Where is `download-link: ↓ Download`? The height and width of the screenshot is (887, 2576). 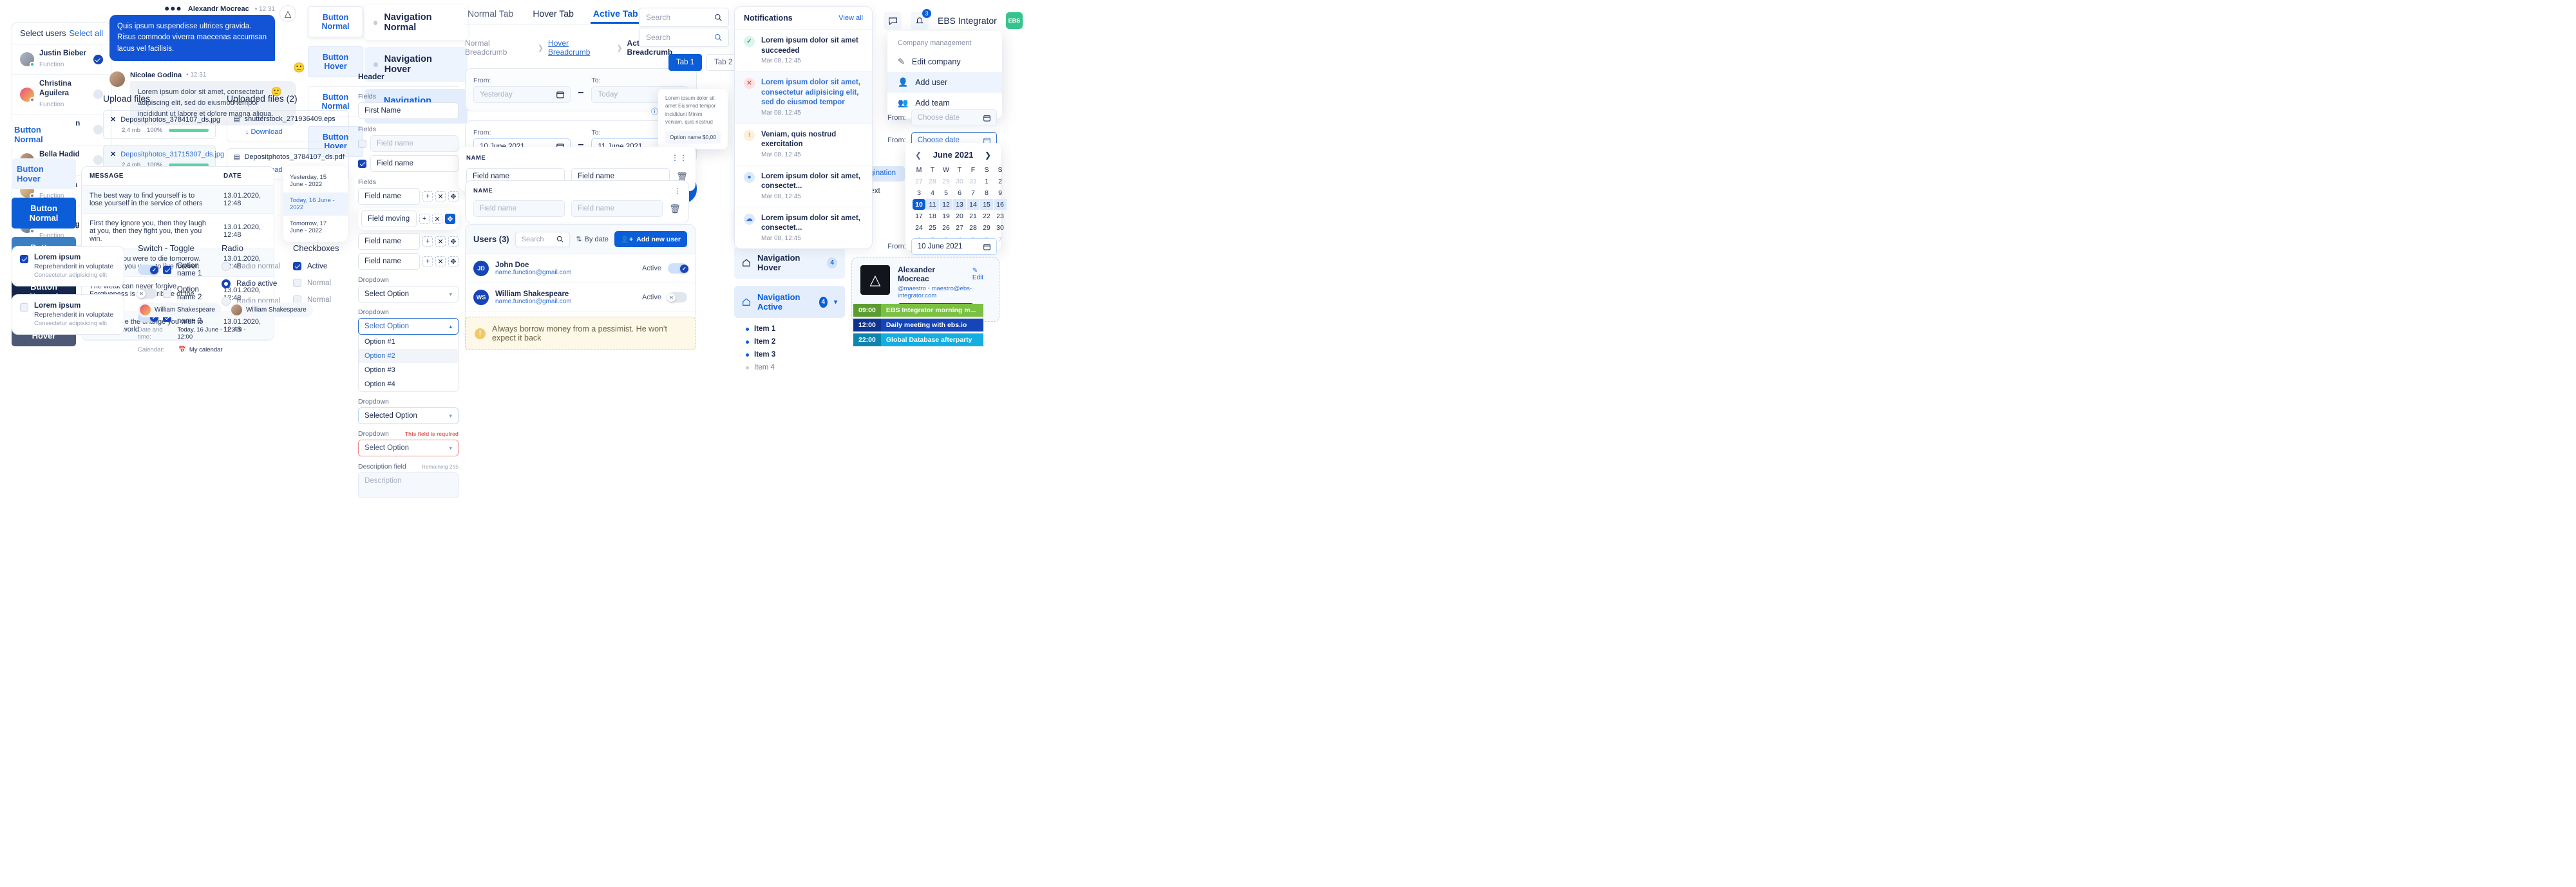
download-link: ↓ Download is located at coordinates (264, 132).